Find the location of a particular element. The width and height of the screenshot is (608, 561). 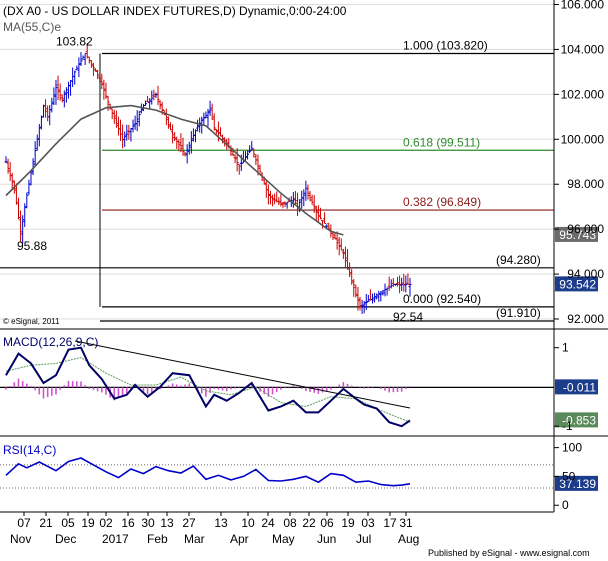

x-tick-label-10: 10 is located at coordinates (248, 523).